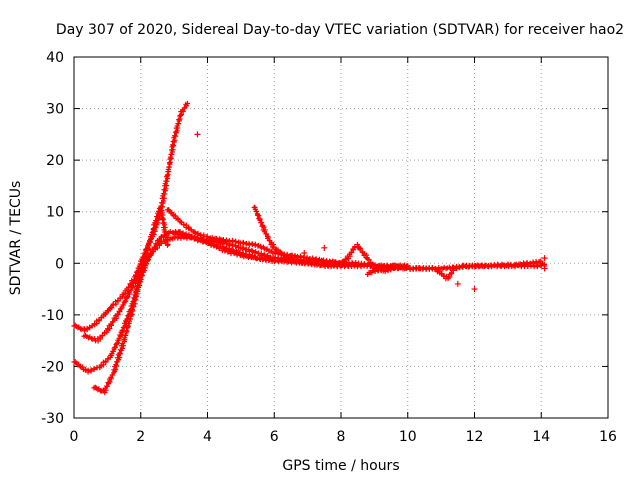 The width and height of the screenshot is (640, 480). Describe the element at coordinates (55, 110) in the screenshot. I see `y-tick-label: 30` at that location.